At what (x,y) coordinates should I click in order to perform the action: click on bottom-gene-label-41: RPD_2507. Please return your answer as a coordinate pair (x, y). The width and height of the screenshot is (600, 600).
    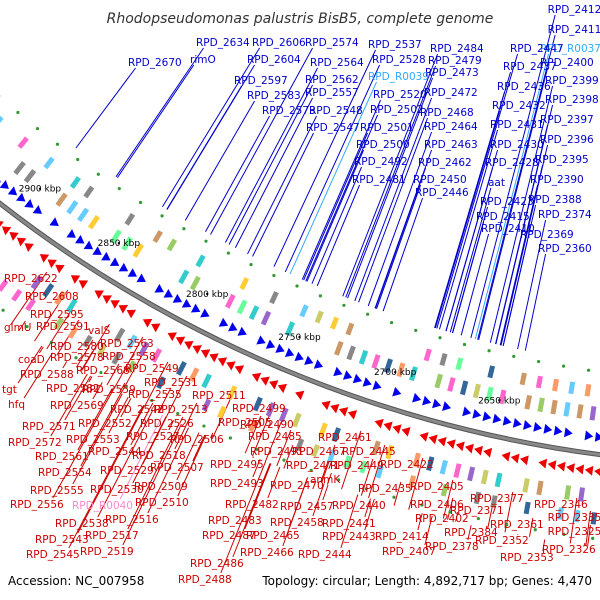
    Looking at the image, I should click on (177, 468).